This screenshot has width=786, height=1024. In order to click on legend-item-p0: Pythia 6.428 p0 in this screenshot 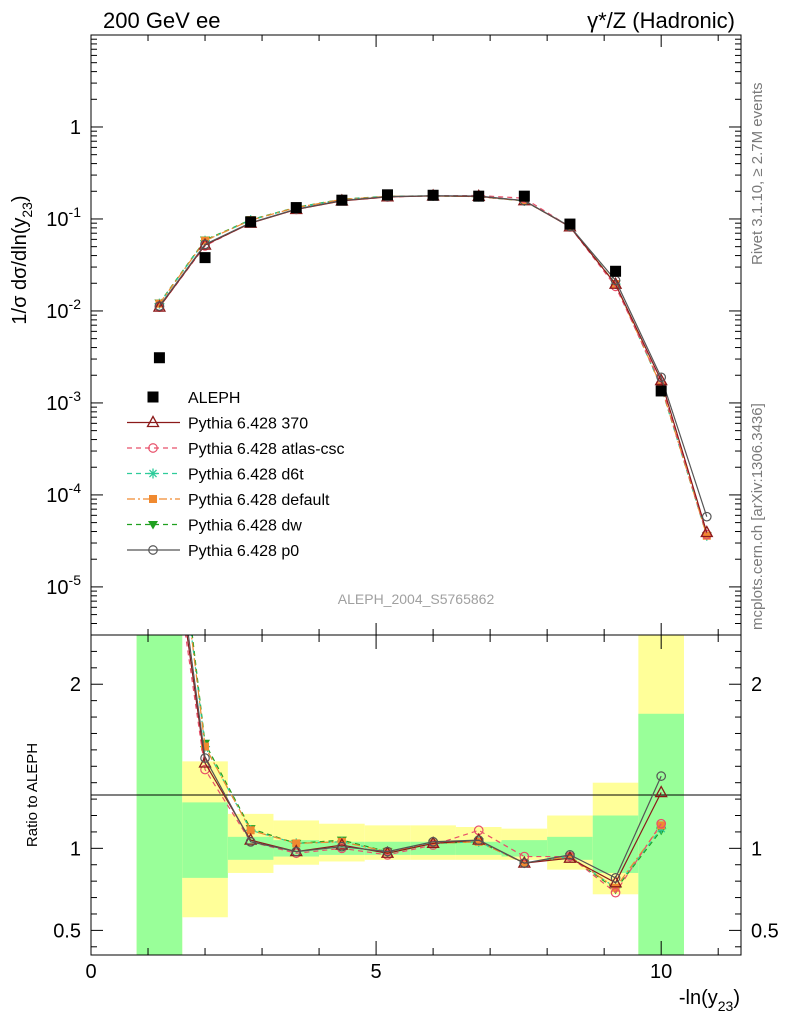, I will do `click(213, 551)`.